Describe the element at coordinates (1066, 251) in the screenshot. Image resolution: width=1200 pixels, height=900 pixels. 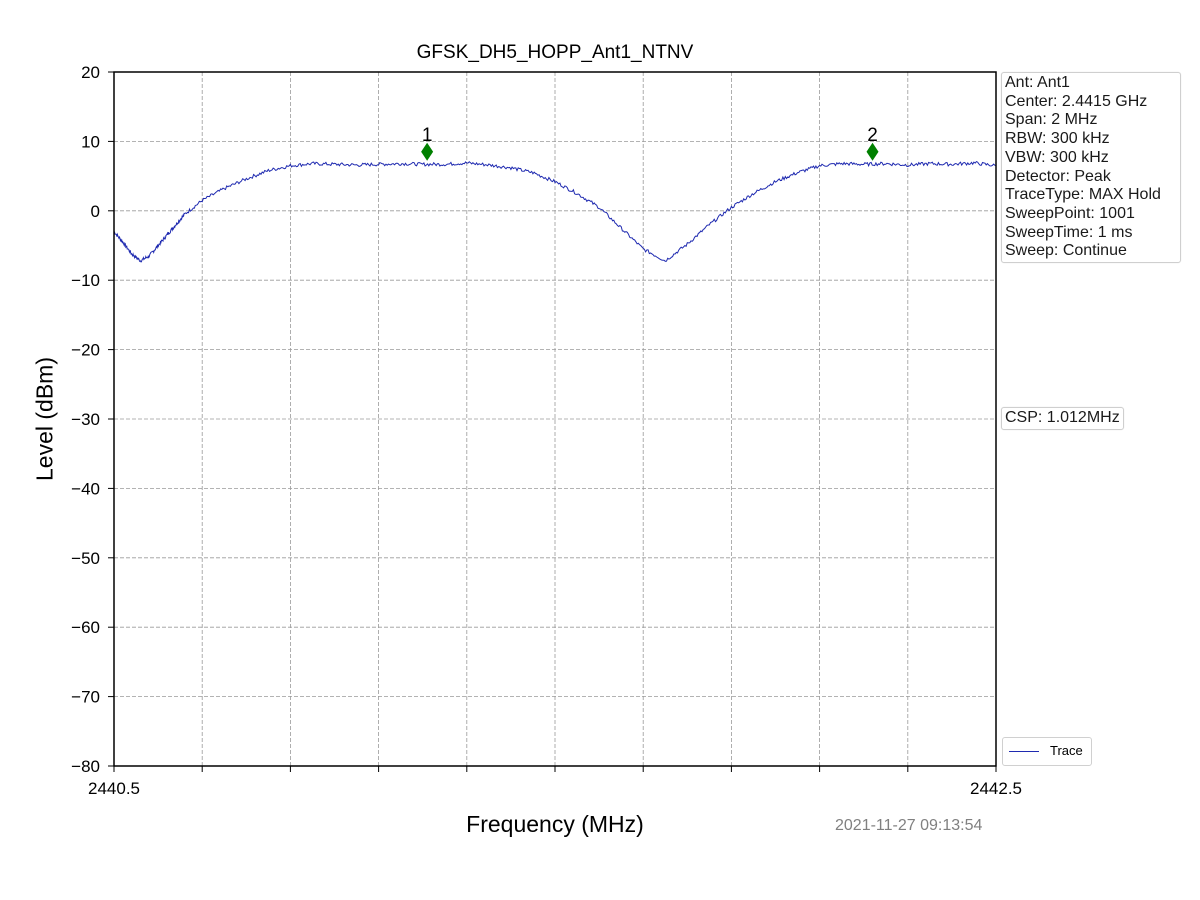
I see `info-line: Sweep: Continue` at that location.